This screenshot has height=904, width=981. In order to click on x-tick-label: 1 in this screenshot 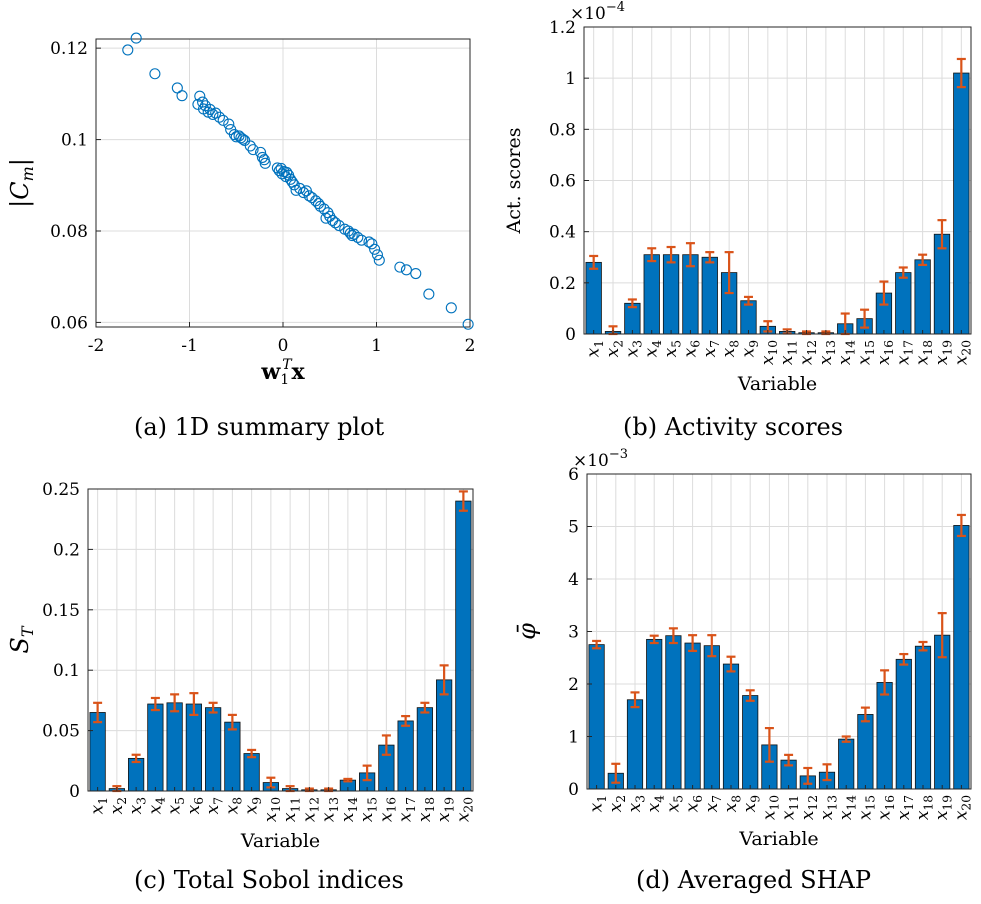, I will do `click(376, 346)`.